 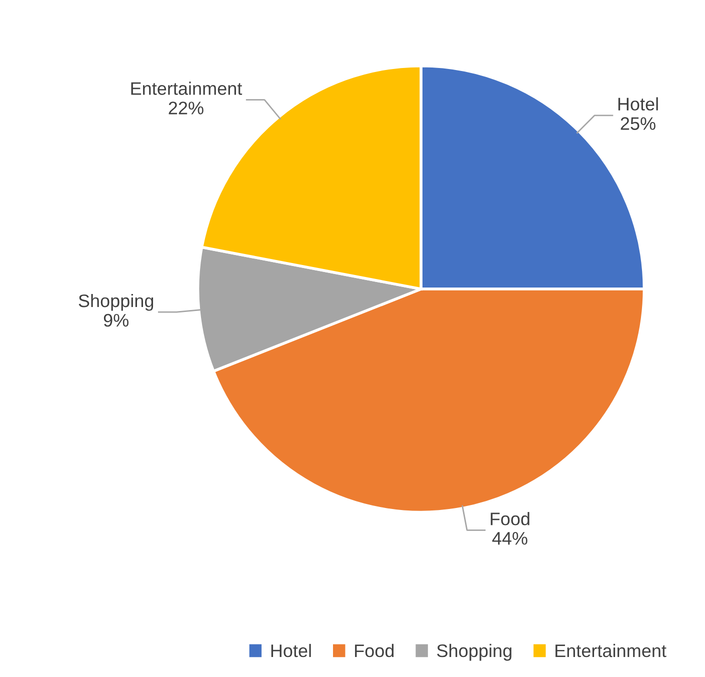 What do you see at coordinates (474, 652) in the screenshot?
I see `legend-label: Shopping` at bounding box center [474, 652].